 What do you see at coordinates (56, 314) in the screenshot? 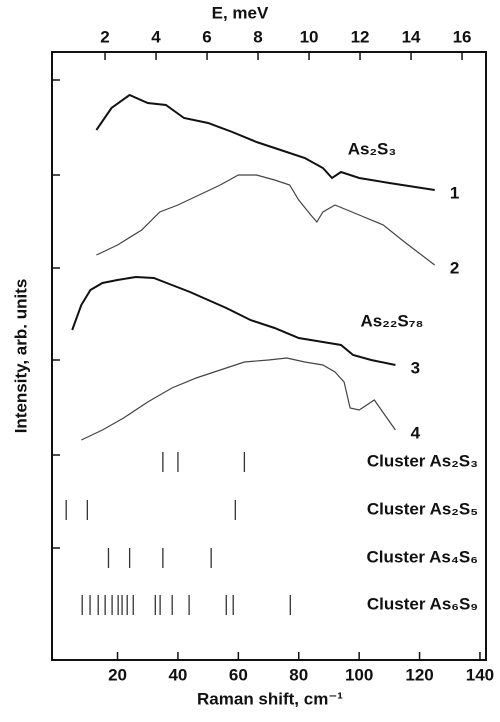
I see `y-ticks` at bounding box center [56, 314].